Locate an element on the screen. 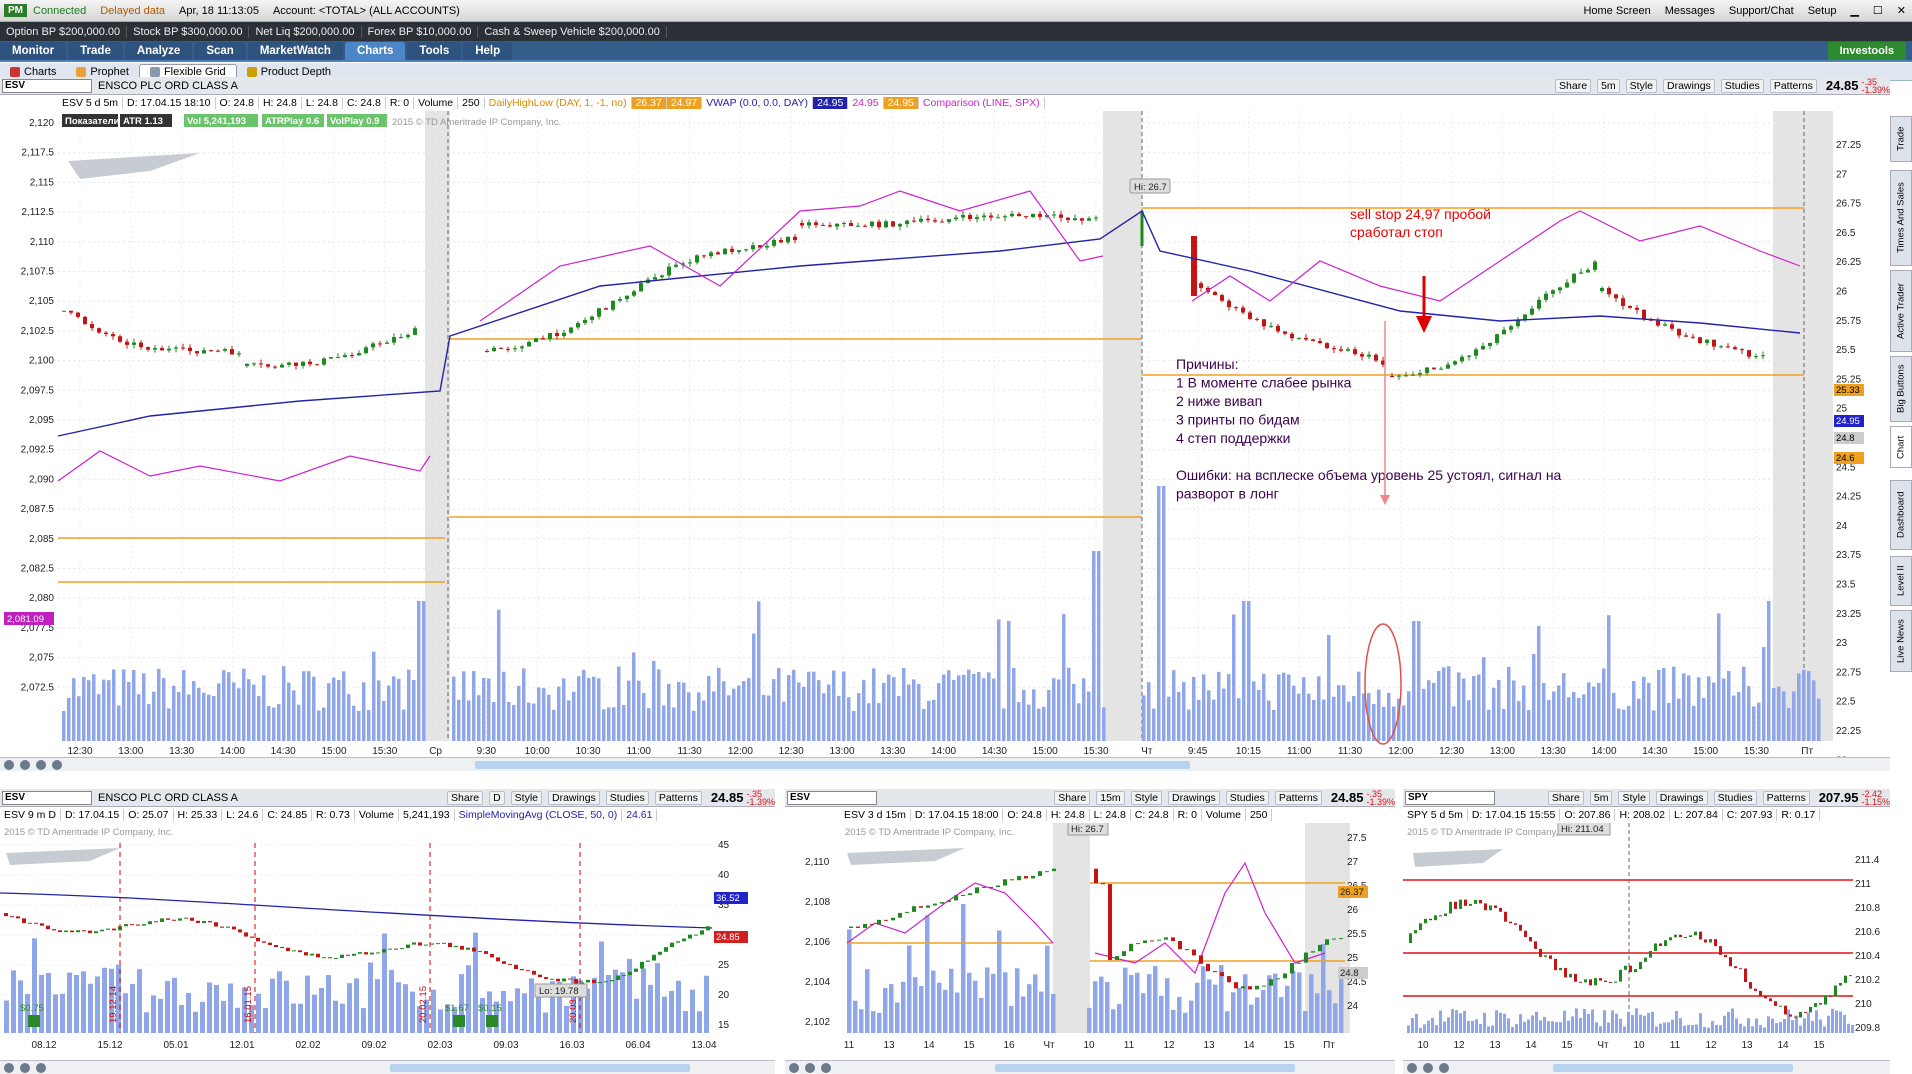 This screenshot has height=1074, width=1912. p1-zoom-out-icon is located at coordinates (25, 1068).